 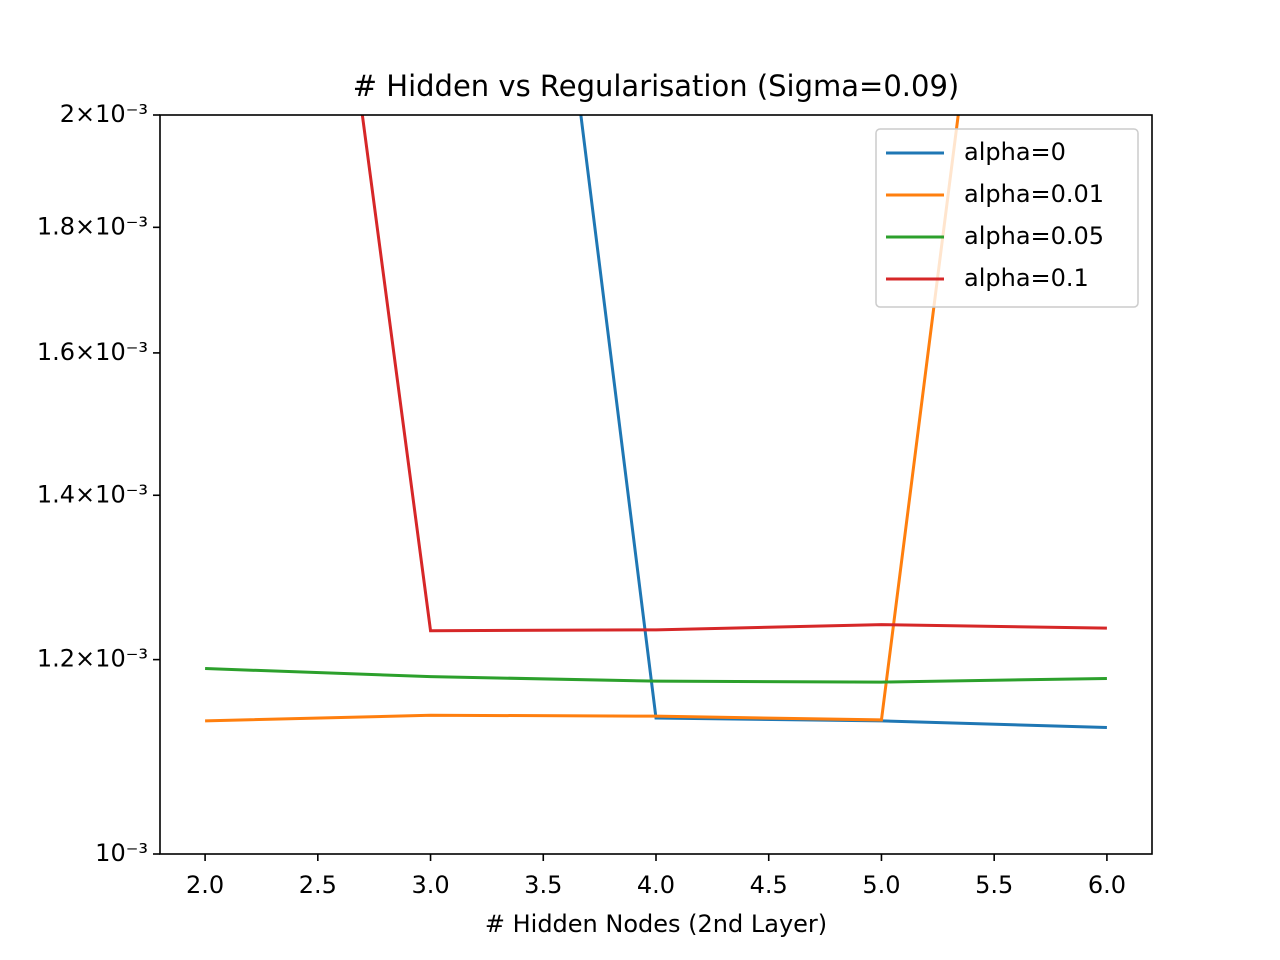 What do you see at coordinates (1107, 885) in the screenshot?
I see `x-tick-label: 6.0` at bounding box center [1107, 885].